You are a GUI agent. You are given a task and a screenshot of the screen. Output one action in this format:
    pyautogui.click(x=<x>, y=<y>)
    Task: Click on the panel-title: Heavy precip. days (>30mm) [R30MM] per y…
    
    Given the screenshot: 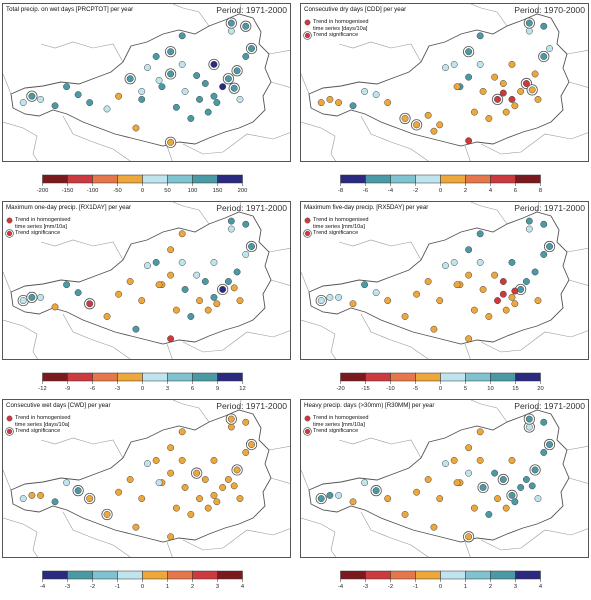 What is the action you would take?
    pyautogui.click(x=369, y=405)
    